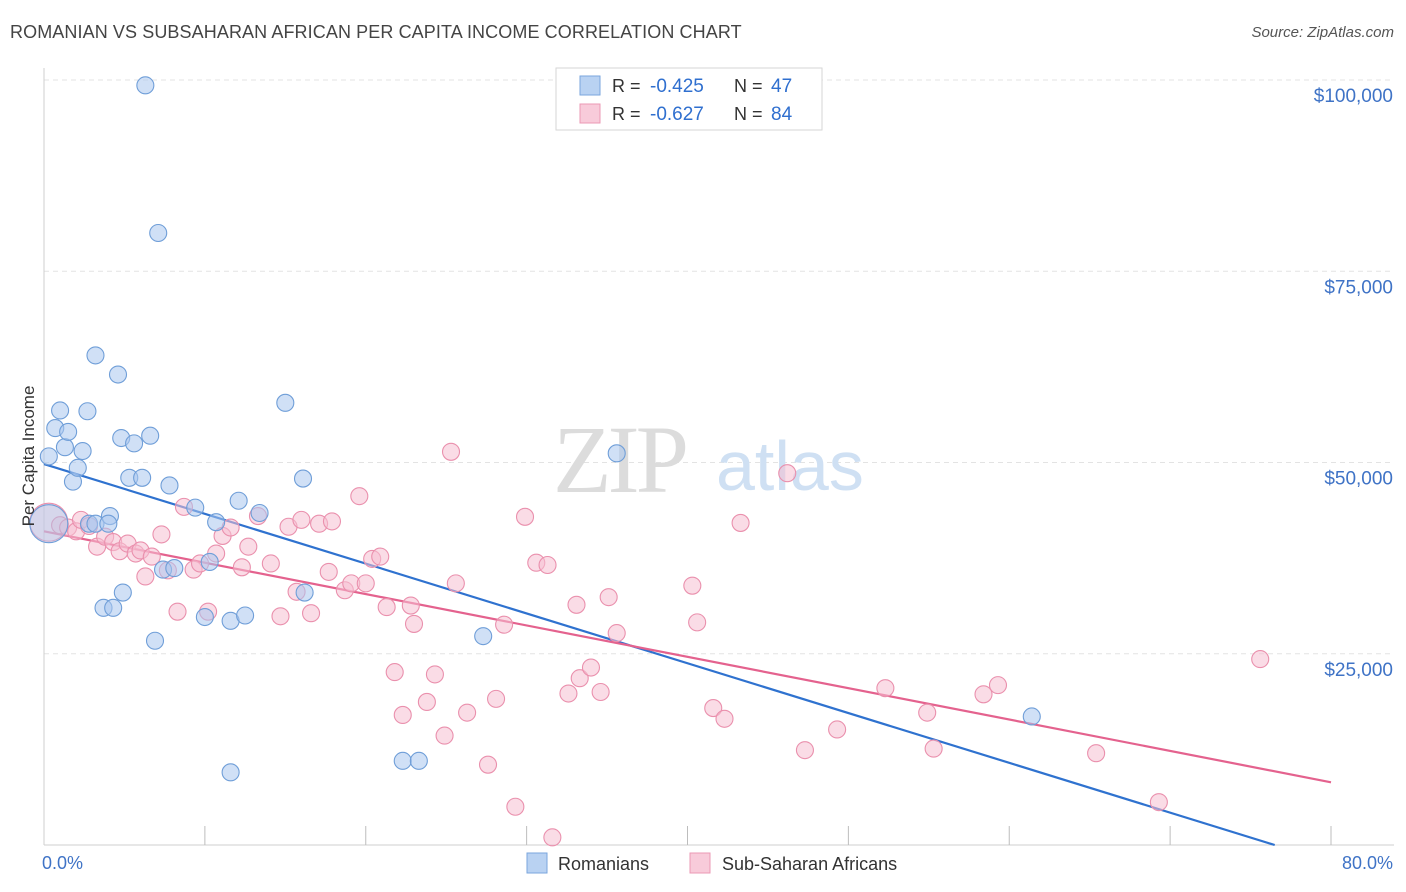  What do you see at coordinates (748, 114) in the screenshot?
I see `legend-n-label-2: N =` at bounding box center [748, 114].